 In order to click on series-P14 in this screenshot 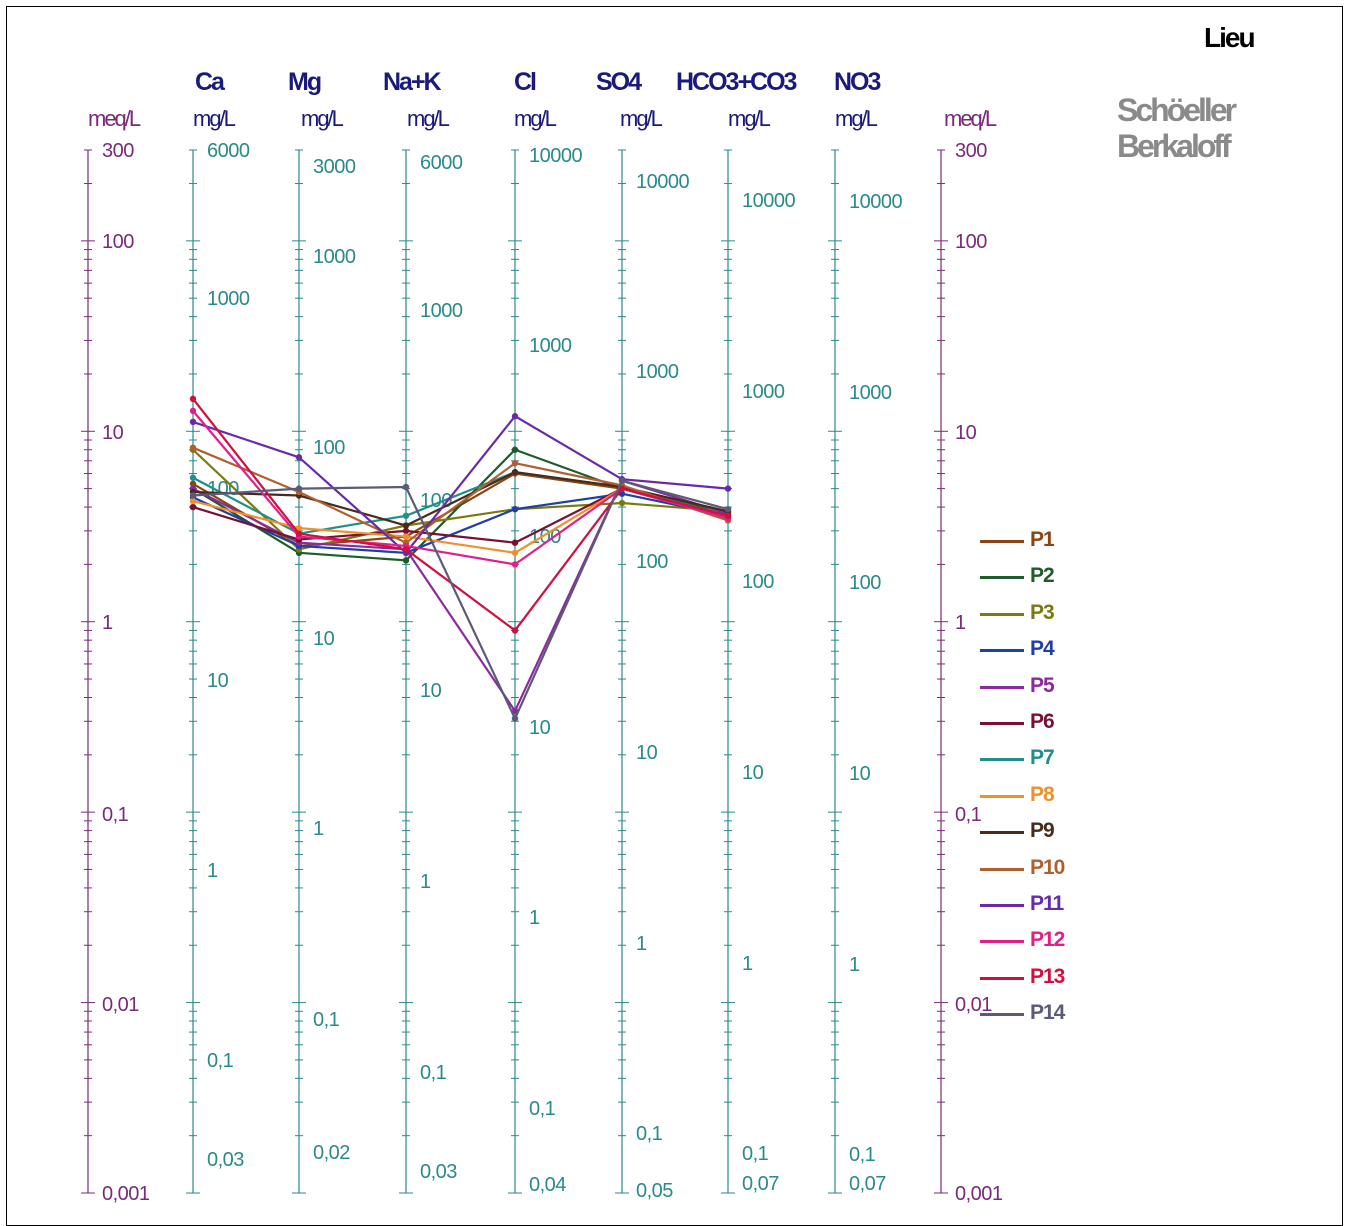, I will do `click(460, 599)`.